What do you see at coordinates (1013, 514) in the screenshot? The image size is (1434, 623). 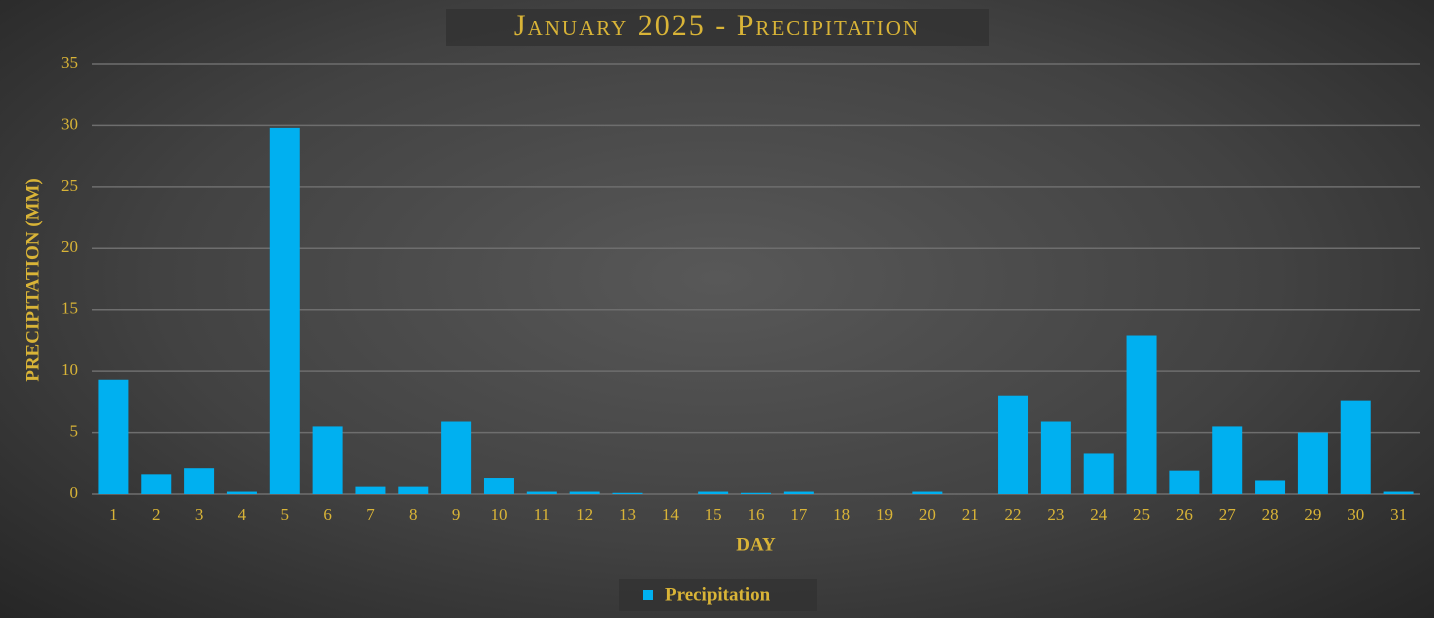 I see `x-tick-label: 22` at bounding box center [1013, 514].